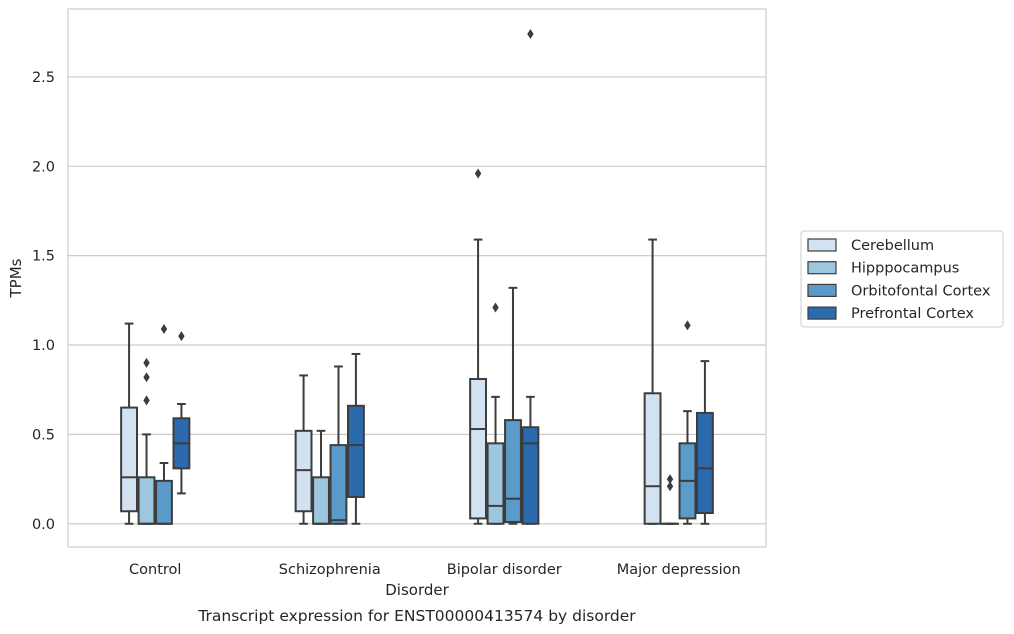  I want to click on legend-frame, so click(902, 279).